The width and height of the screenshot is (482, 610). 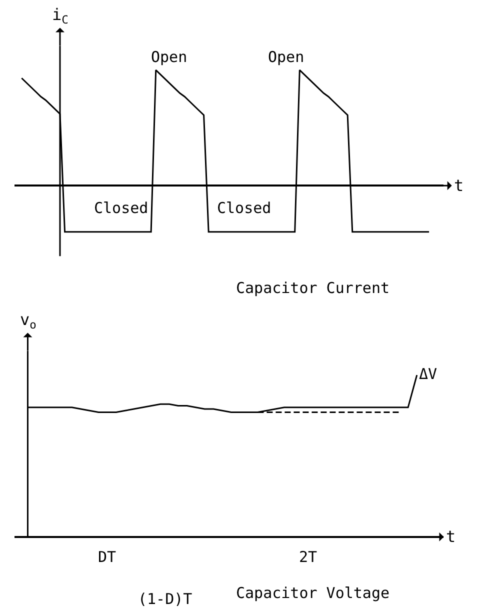 What do you see at coordinates (428, 374) in the screenshot?
I see `annotation: ΔV` at bounding box center [428, 374].